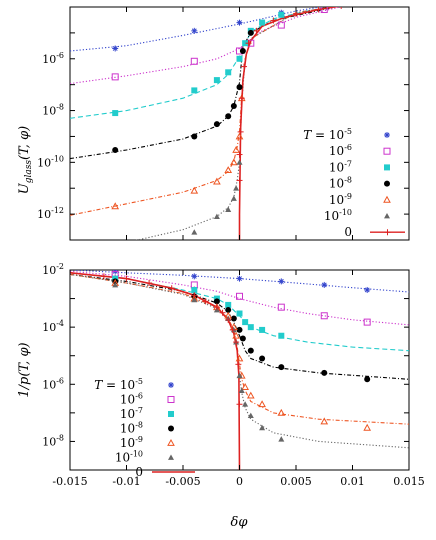 The height and width of the screenshot is (540, 436). Describe the element at coordinates (25, 160) in the screenshot. I see `y-axis-title: Uglass(T, φ)` at that location.